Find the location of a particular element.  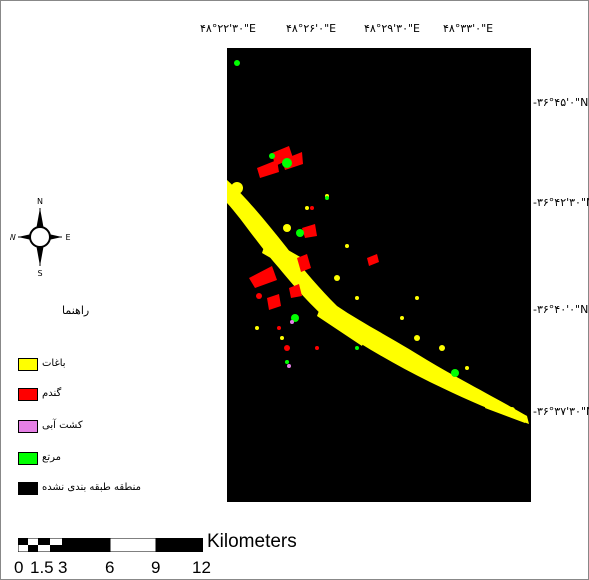

scale-tick: 0 is located at coordinates (19, 567).